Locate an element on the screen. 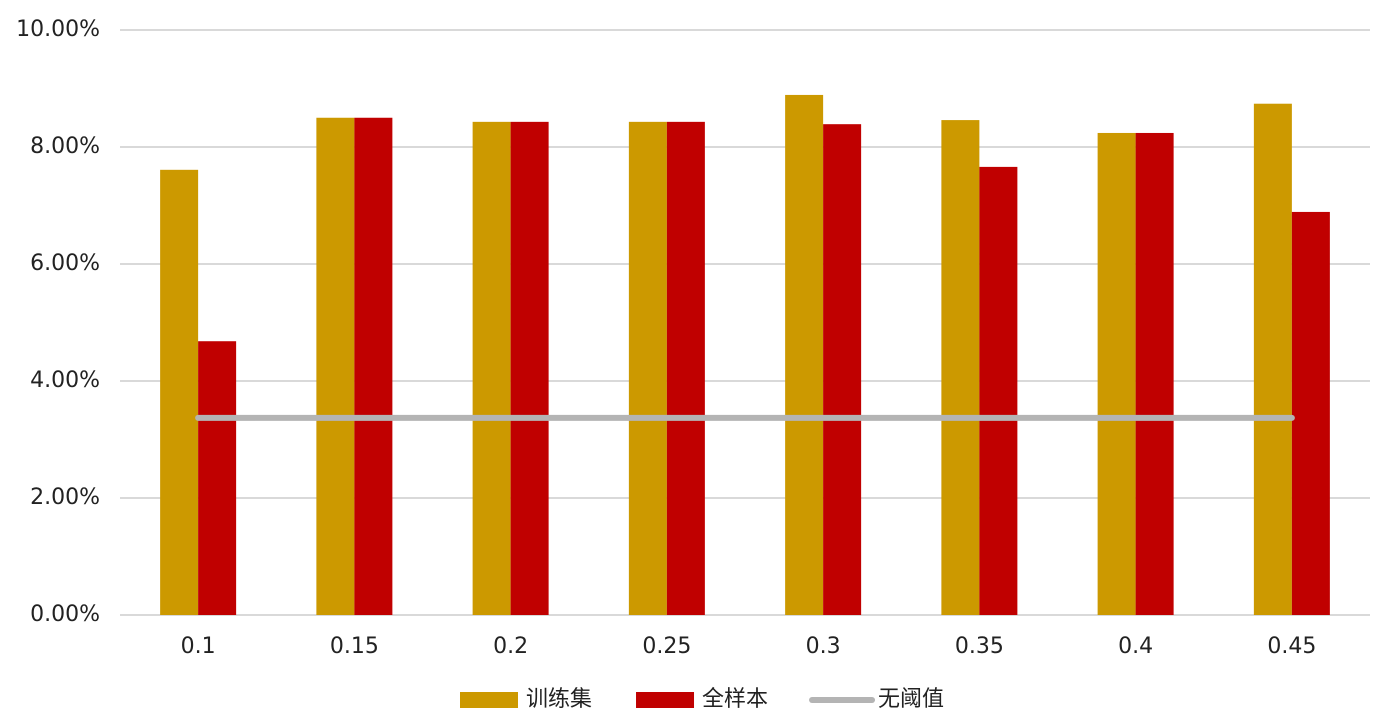 The image size is (1389, 726). x-tick-label: 0.45 is located at coordinates (1291, 646).